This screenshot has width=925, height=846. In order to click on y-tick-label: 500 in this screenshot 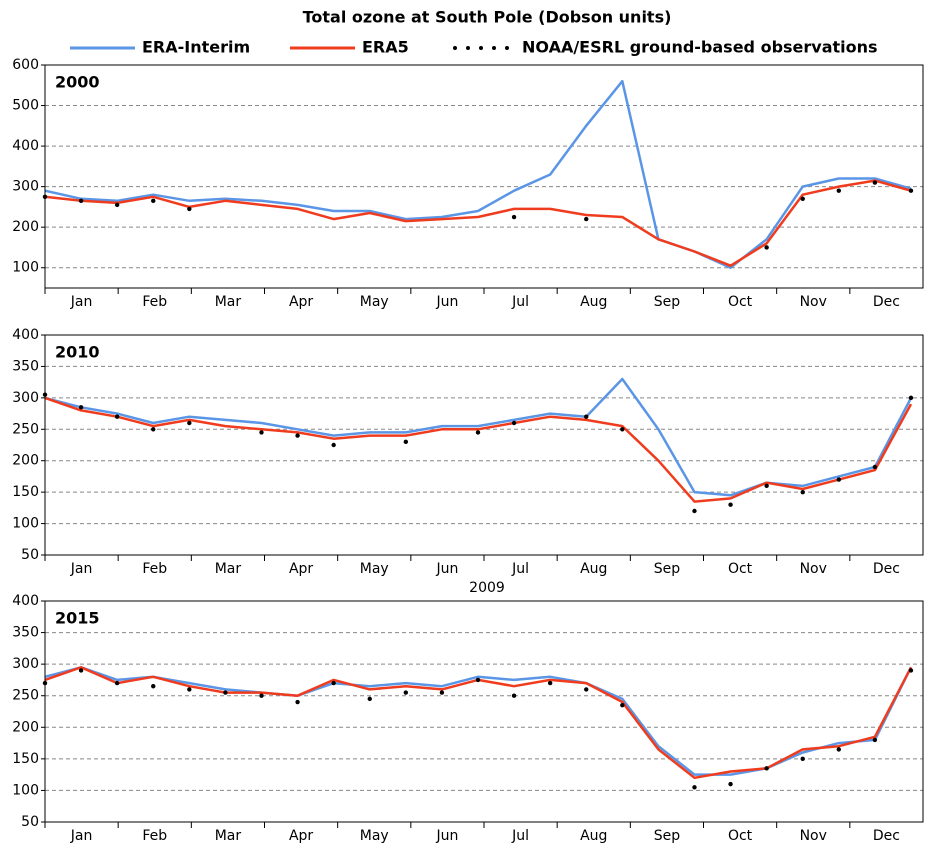, I will do `click(25, 106)`.